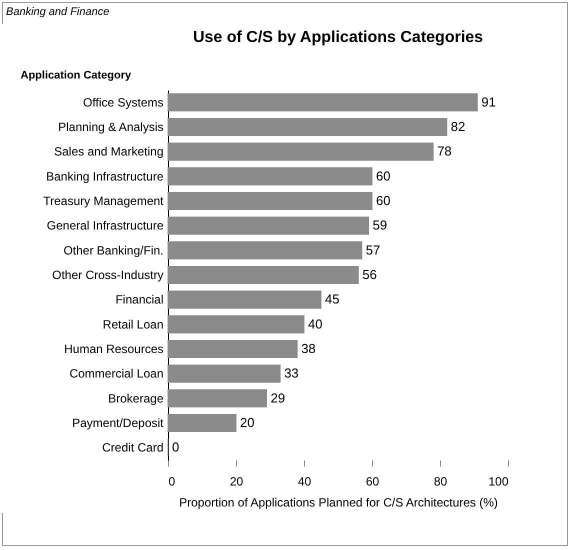  Describe the element at coordinates (133, 447) in the screenshot. I see `y-tick-label: Credit Card` at that location.